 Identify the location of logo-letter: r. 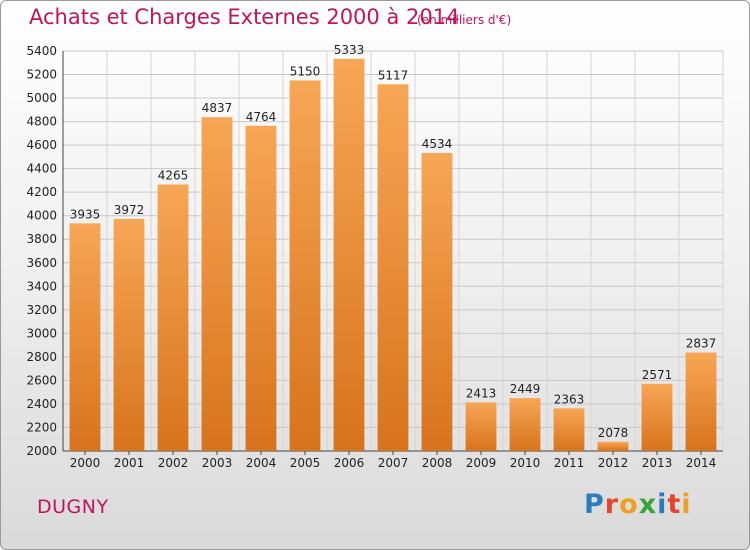
(612, 504).